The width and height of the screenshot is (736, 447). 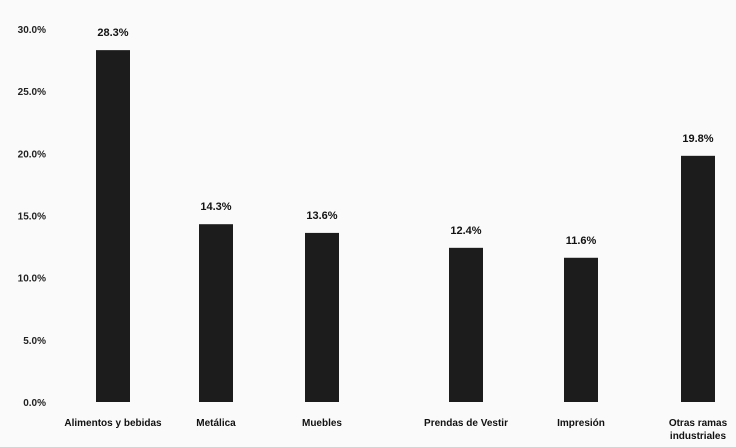 I want to click on bar-value-label: 14.3%, so click(x=215, y=207).